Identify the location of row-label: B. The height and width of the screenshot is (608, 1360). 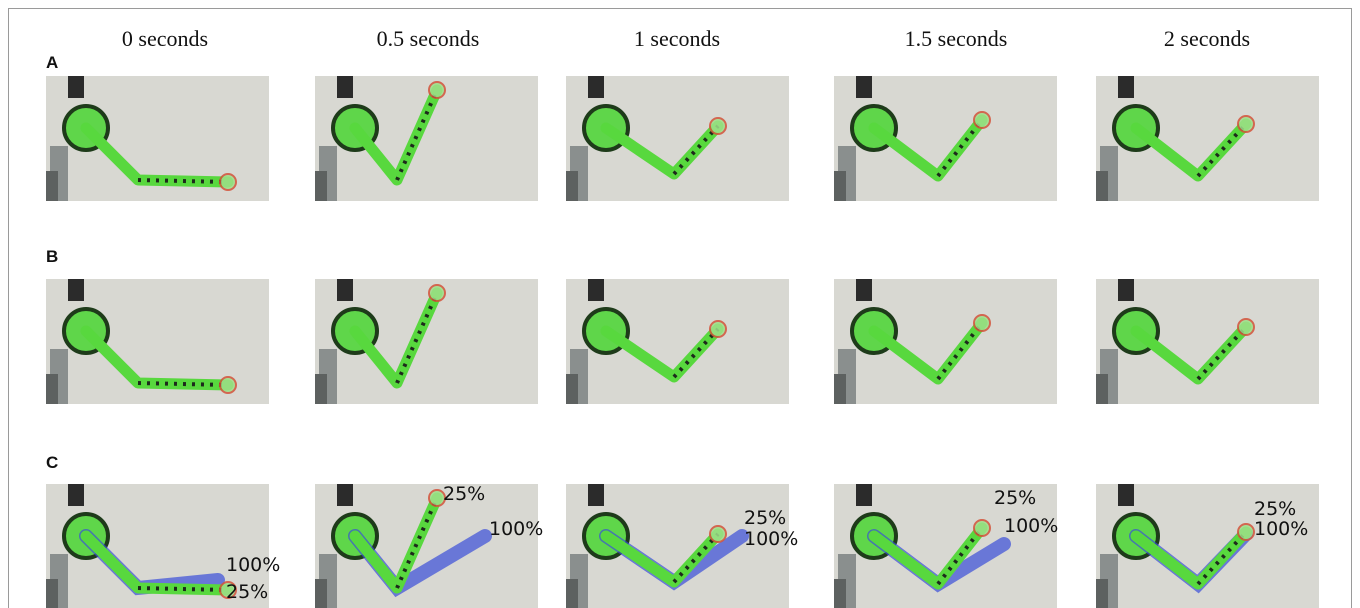
(52, 256).